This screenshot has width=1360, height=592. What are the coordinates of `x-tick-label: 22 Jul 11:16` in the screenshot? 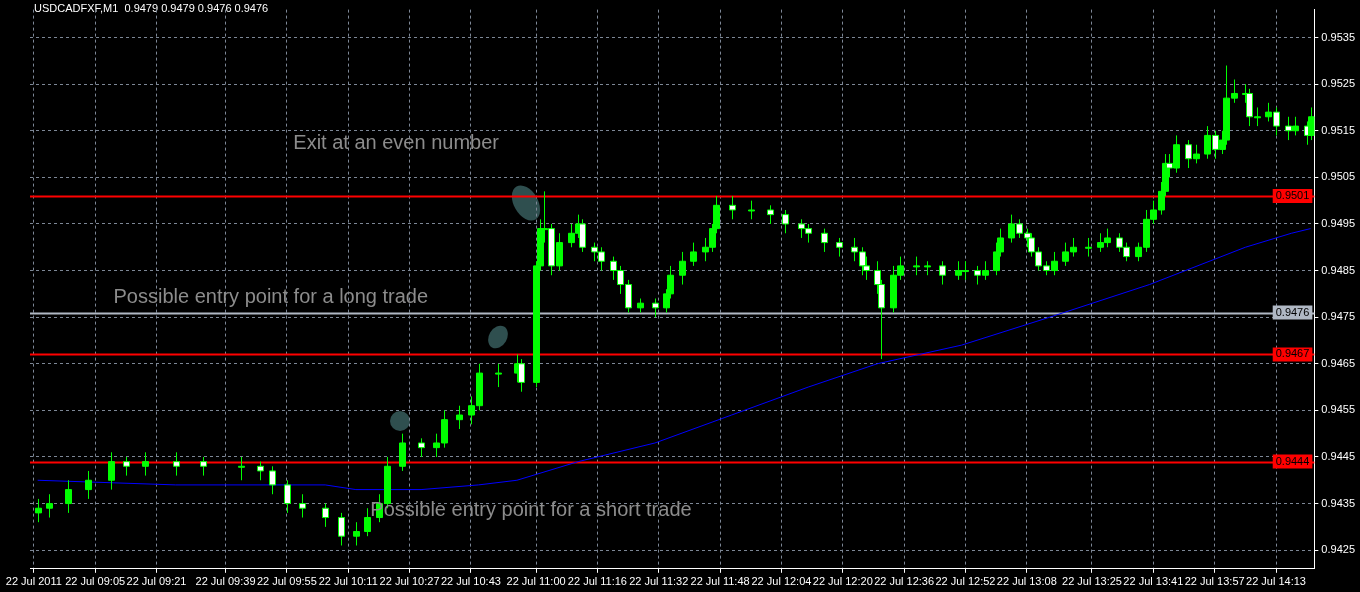 It's located at (597, 581).